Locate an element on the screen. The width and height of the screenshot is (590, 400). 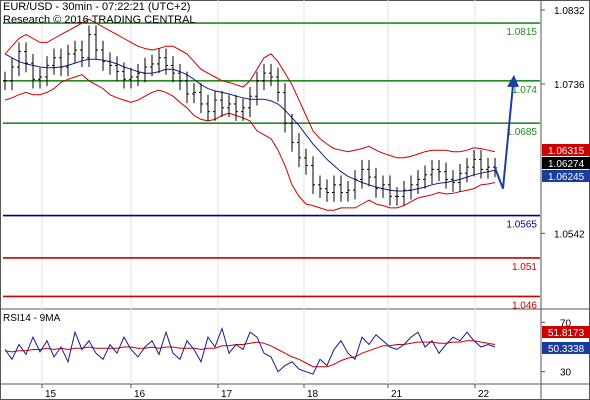
rsi-marker-label: 50.3338 is located at coordinates (566, 349).